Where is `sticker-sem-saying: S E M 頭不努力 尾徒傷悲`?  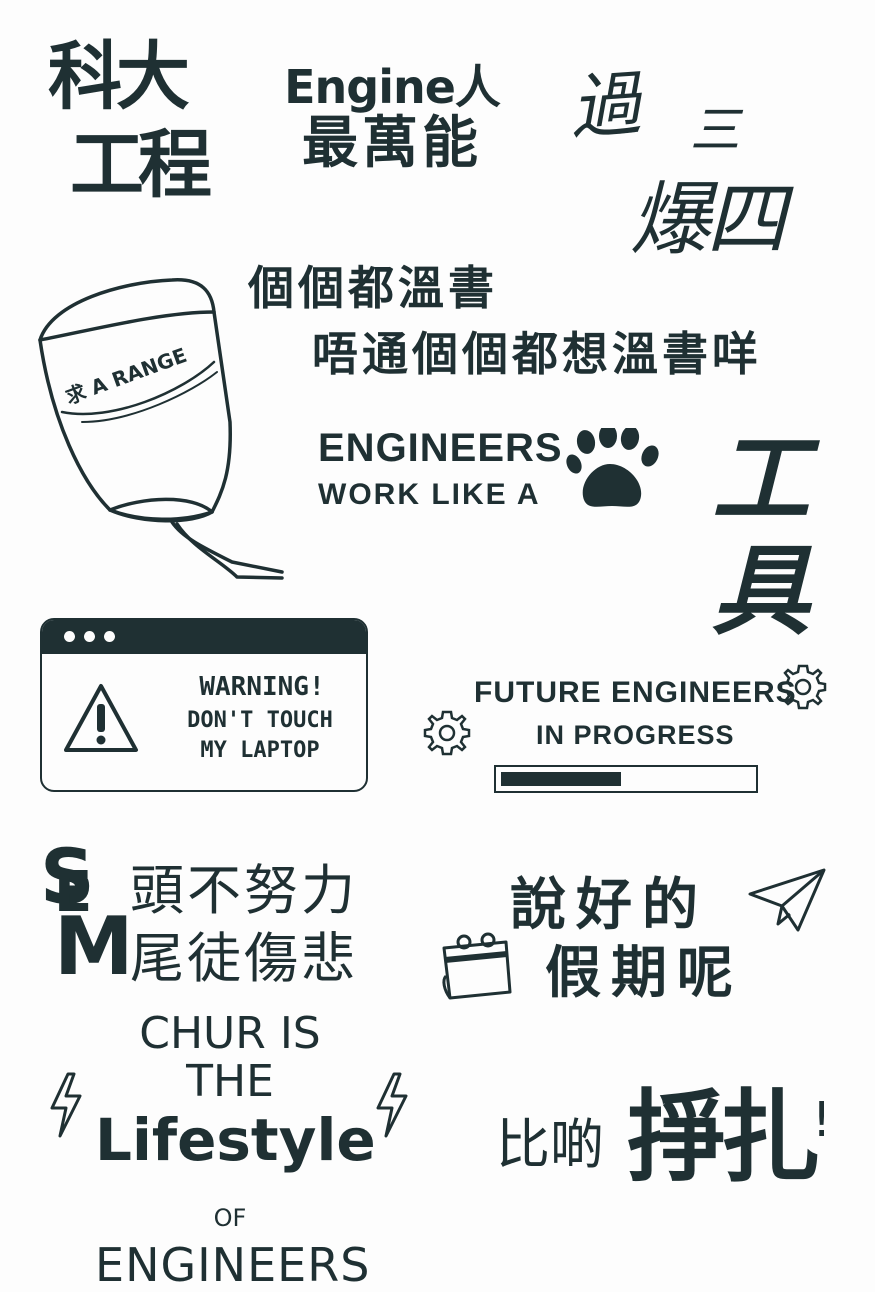
sticker-sem-saying: S E M 頭不努力 尾徒傷悲 is located at coordinates (230, 912).